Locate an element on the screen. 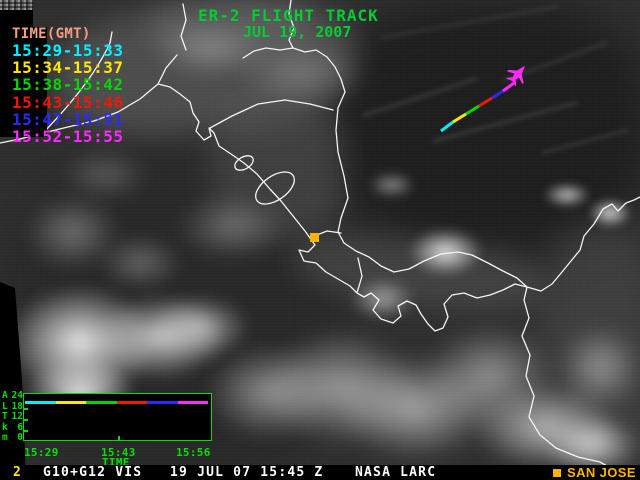  legend-heading: TIME(GMT) is located at coordinates (51, 34).